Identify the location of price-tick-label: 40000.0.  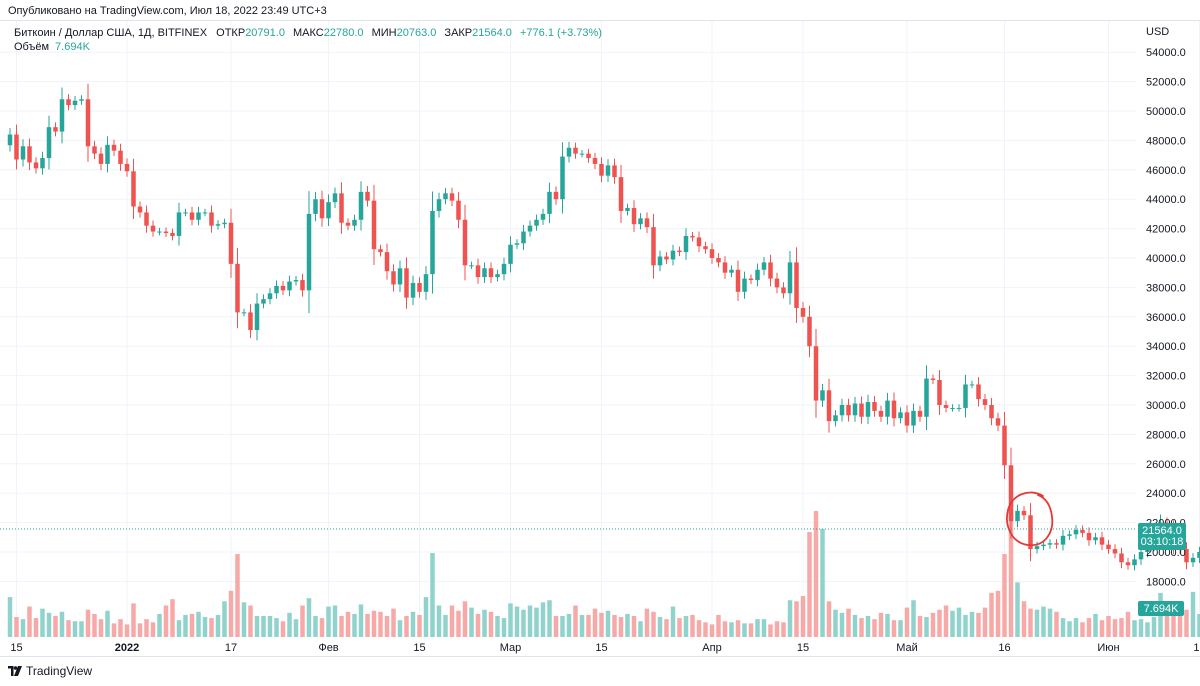
(1166, 259).